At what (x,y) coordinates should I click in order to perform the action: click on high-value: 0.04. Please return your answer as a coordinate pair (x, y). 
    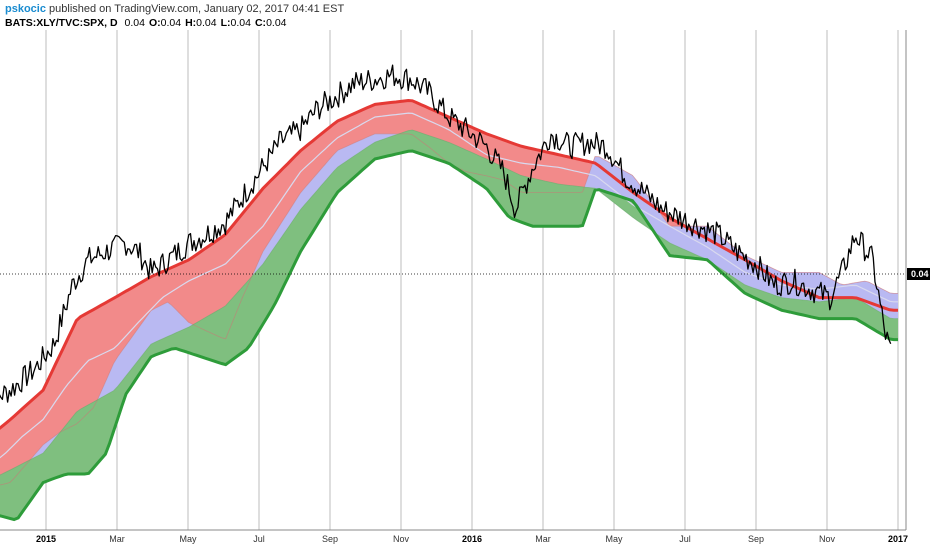
    Looking at the image, I should click on (206, 23).